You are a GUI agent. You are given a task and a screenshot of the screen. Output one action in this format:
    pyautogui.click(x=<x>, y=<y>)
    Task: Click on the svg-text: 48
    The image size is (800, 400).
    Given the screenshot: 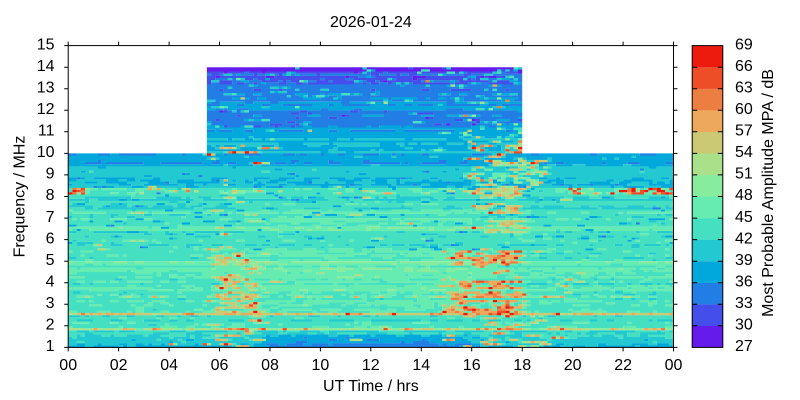 What is the action you would take?
    pyautogui.click(x=744, y=195)
    